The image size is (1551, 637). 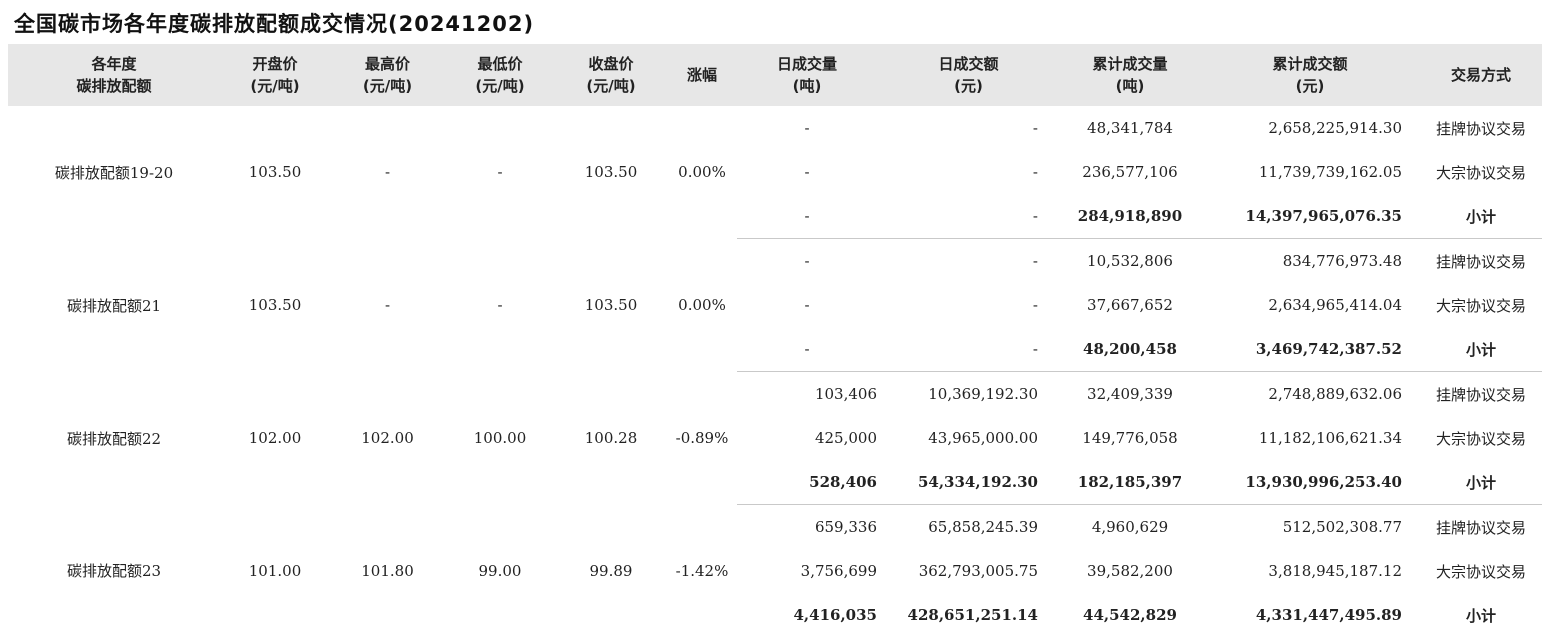 What do you see at coordinates (835, 615) in the screenshot?
I see `daily-volume: 4,416,035` at bounding box center [835, 615].